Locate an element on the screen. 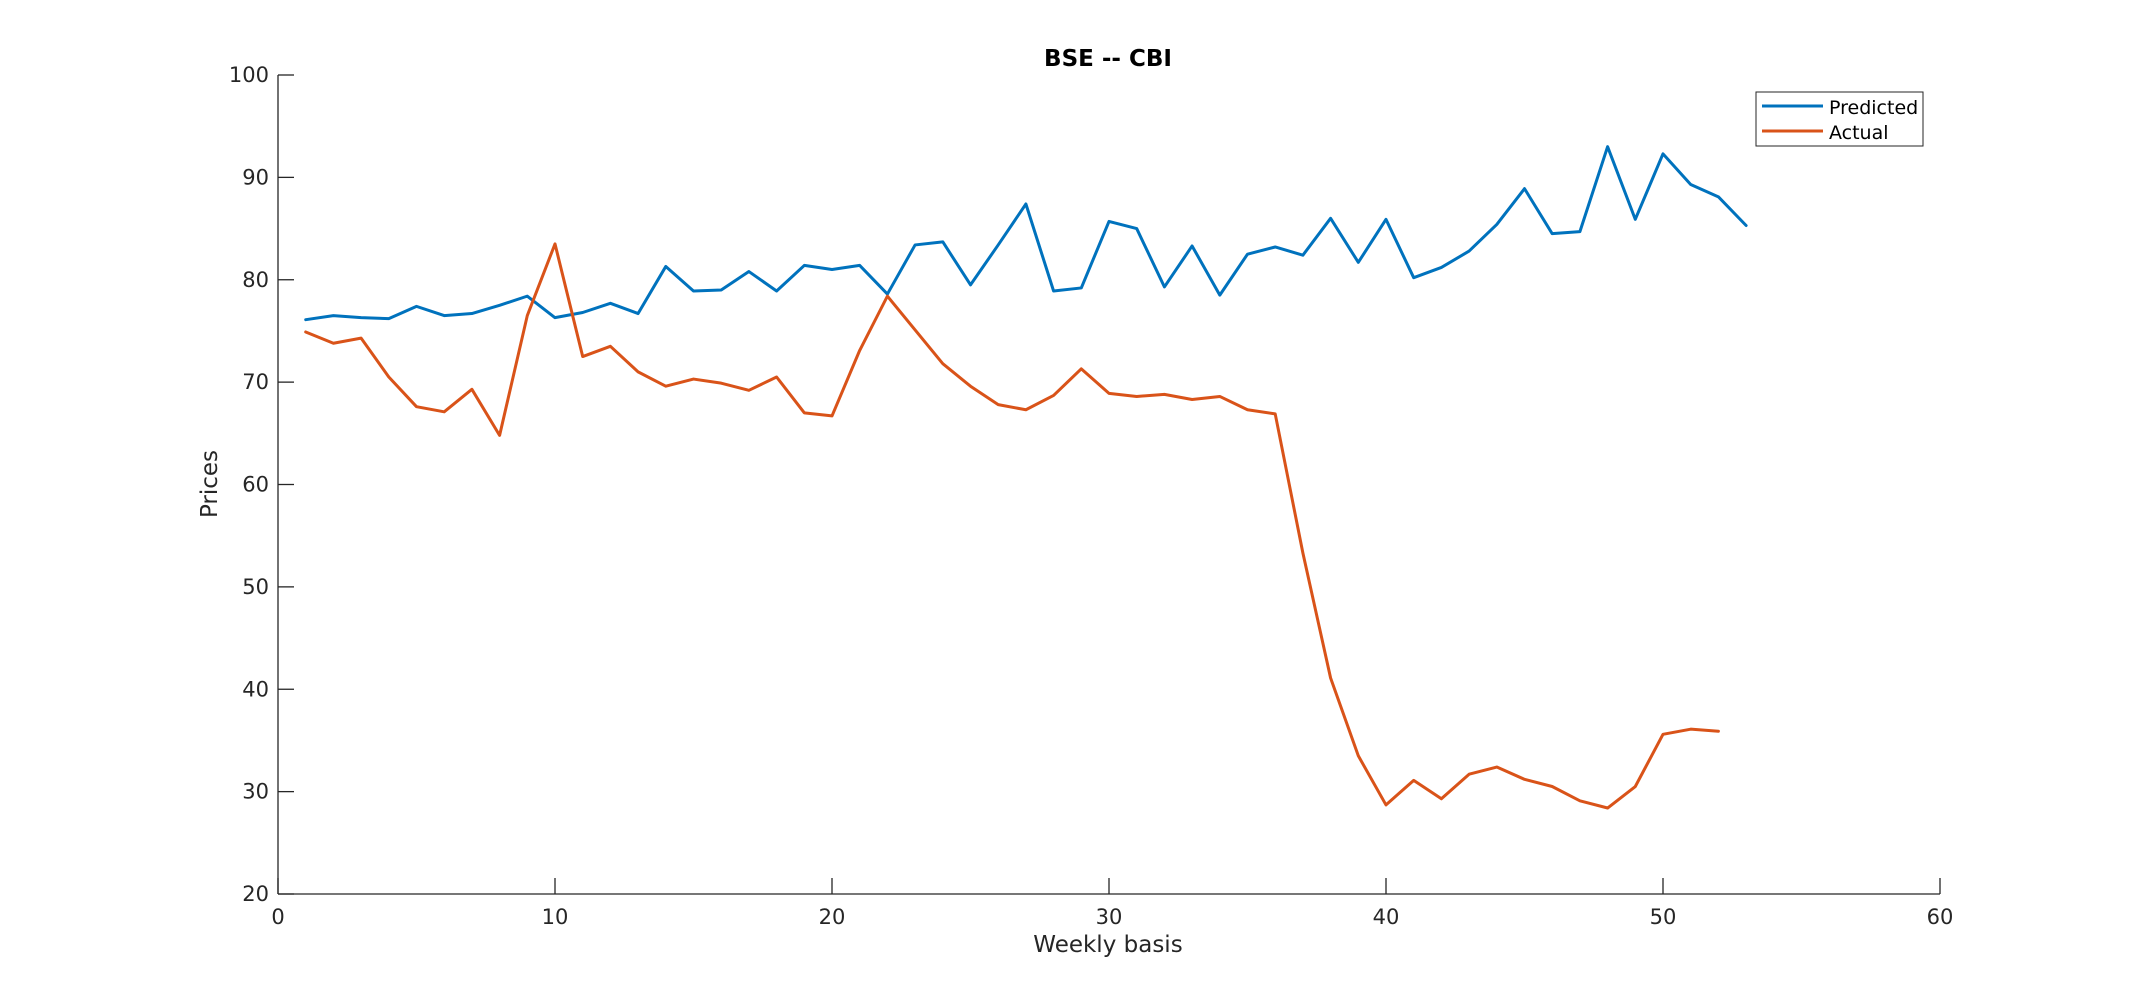  y-tick-label: 100 is located at coordinates (249, 75).